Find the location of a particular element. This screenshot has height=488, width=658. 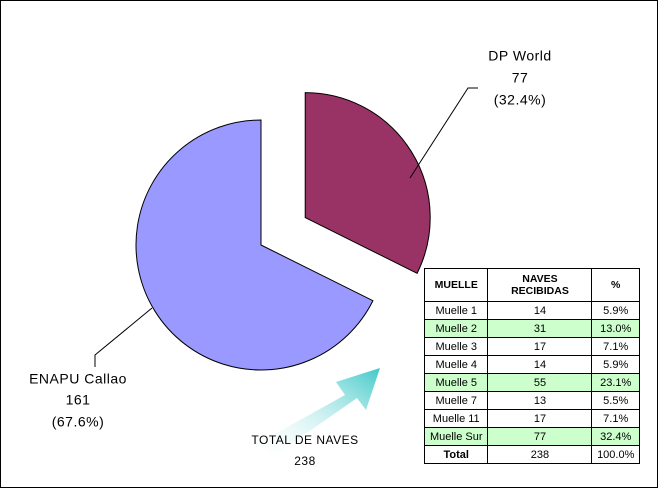

table-row: Muelle 11 17 7.1% is located at coordinates (531, 418).